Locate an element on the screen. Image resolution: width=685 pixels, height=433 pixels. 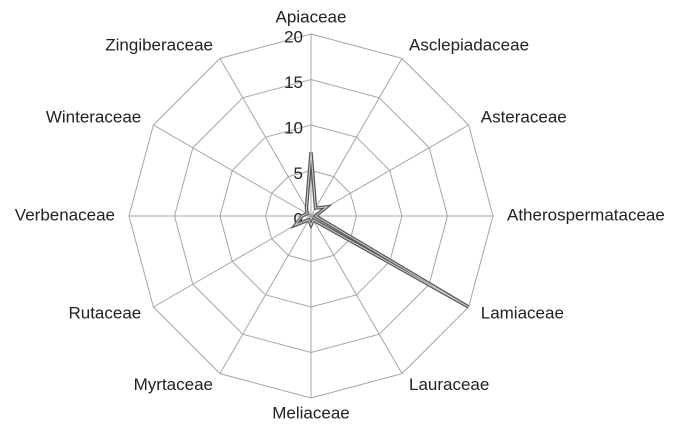
category-label: Asteraceae is located at coordinates (524, 116).